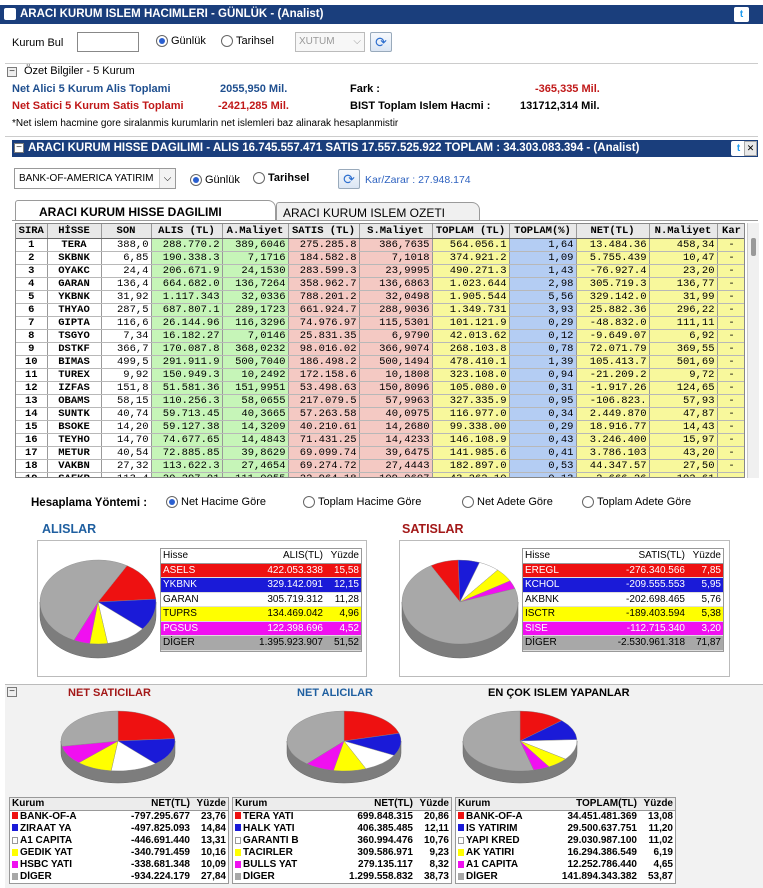 The width and height of the screenshot is (763, 888). What do you see at coordinates (32, 231) in the screenshot?
I see `column-header: SIRA` at bounding box center [32, 231].